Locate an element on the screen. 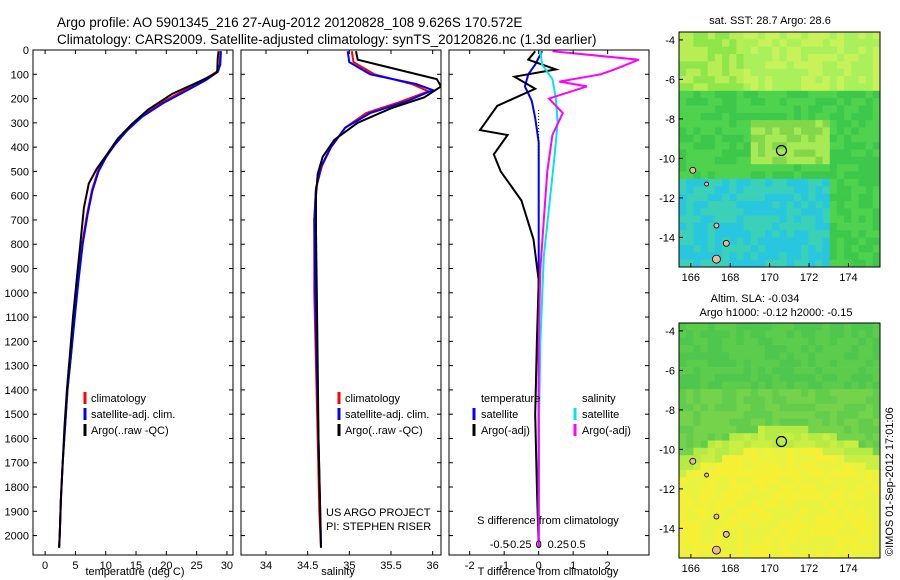  series-line-argo-raw-qc- is located at coordinates (378, 299).